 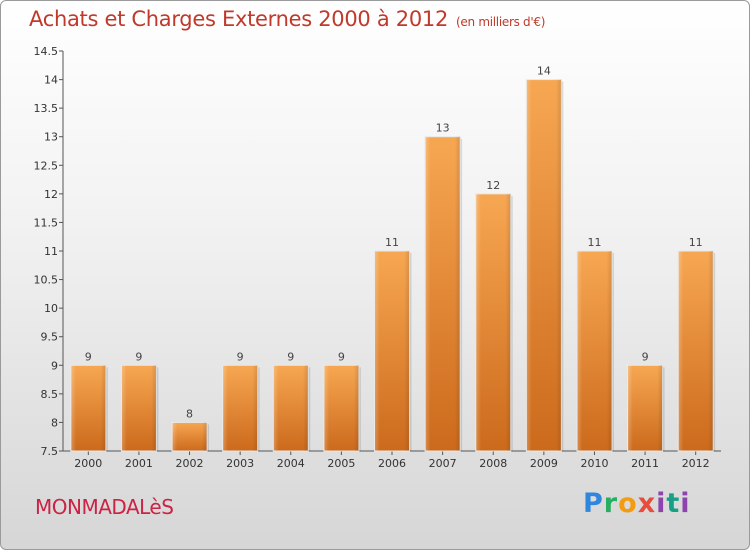 I want to click on proxiti-logo: Proxiti, so click(x=637, y=503).